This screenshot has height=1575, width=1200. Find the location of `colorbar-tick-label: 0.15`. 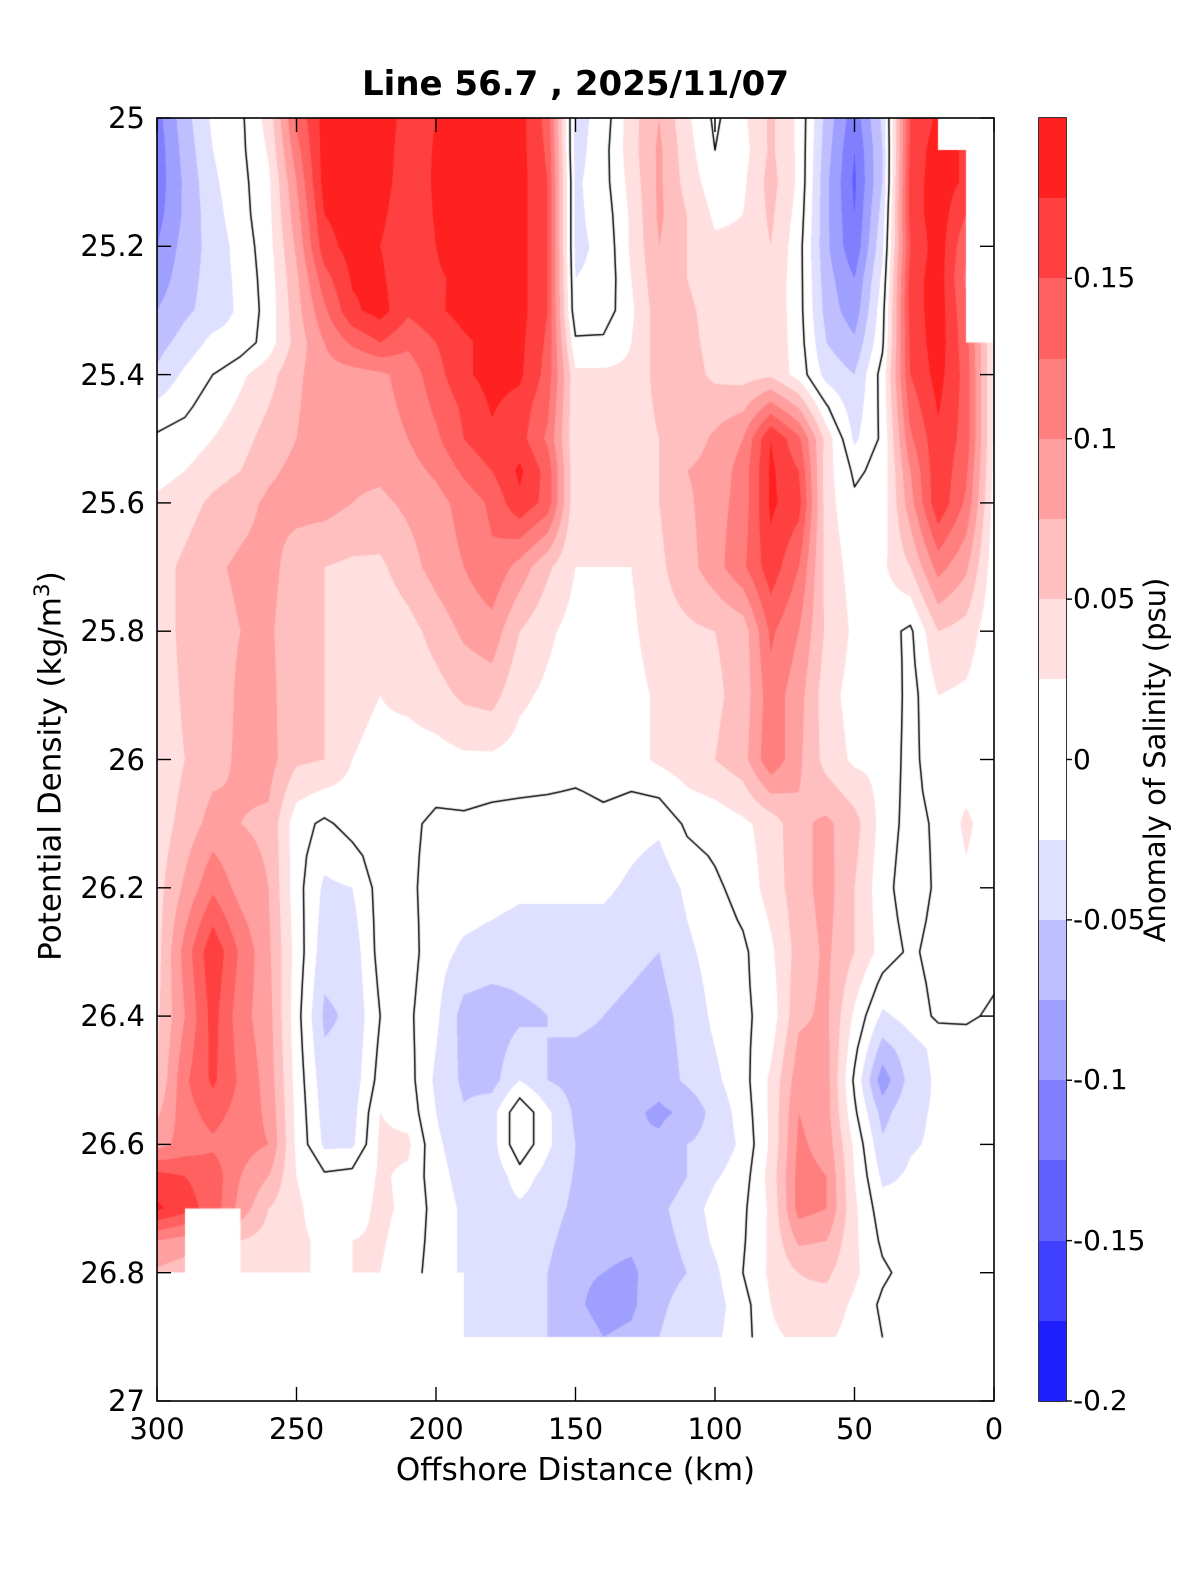

colorbar-tick-label: 0.15 is located at coordinates (1104, 278).